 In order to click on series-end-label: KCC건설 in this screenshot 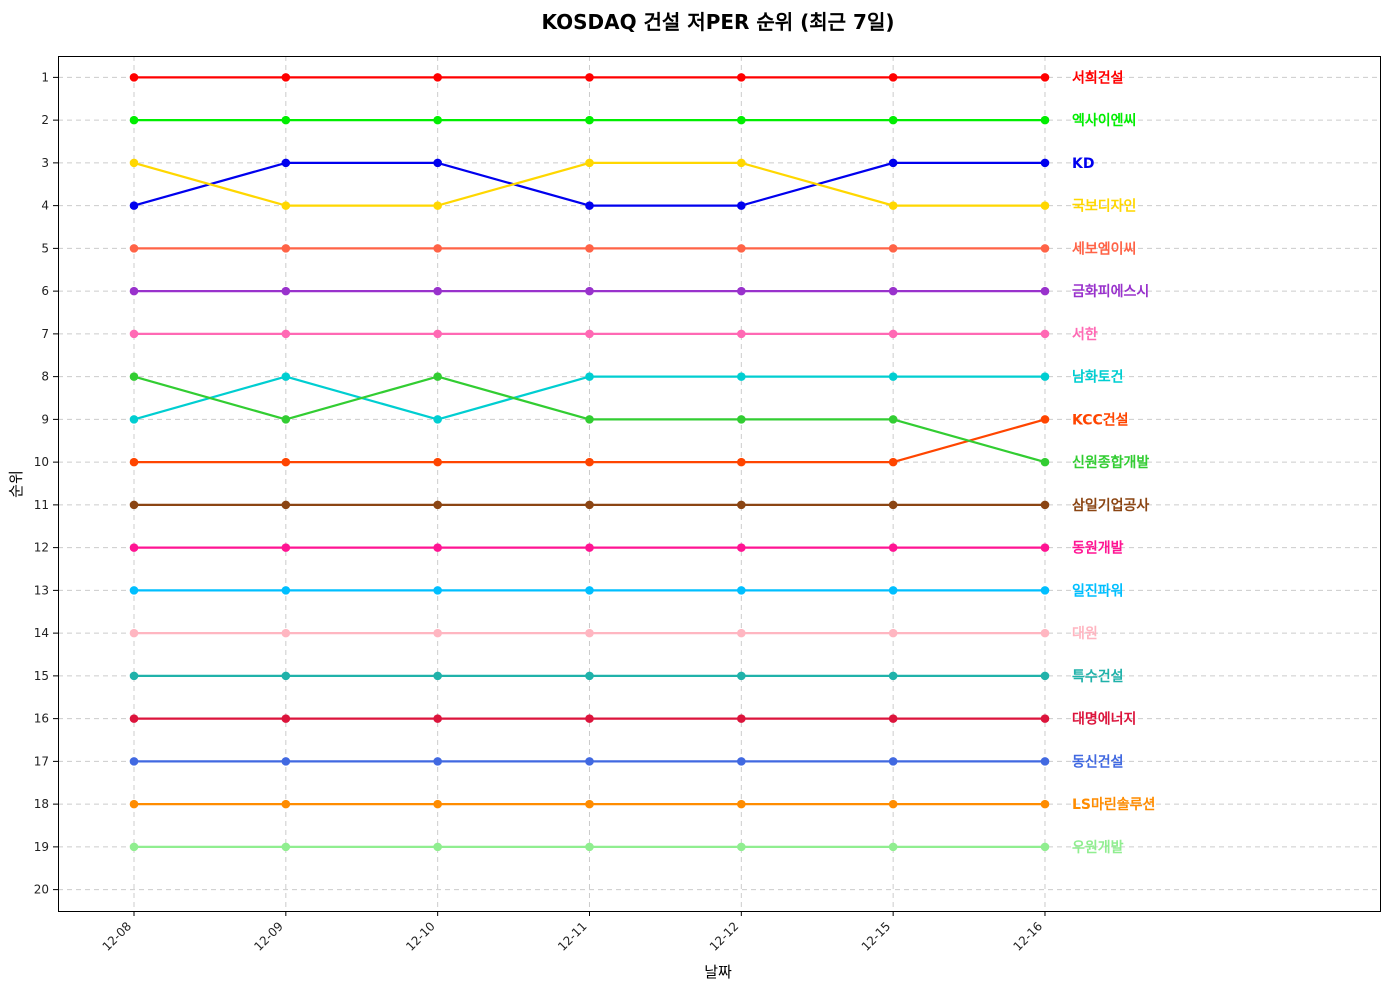, I will do `click(1100, 419)`.